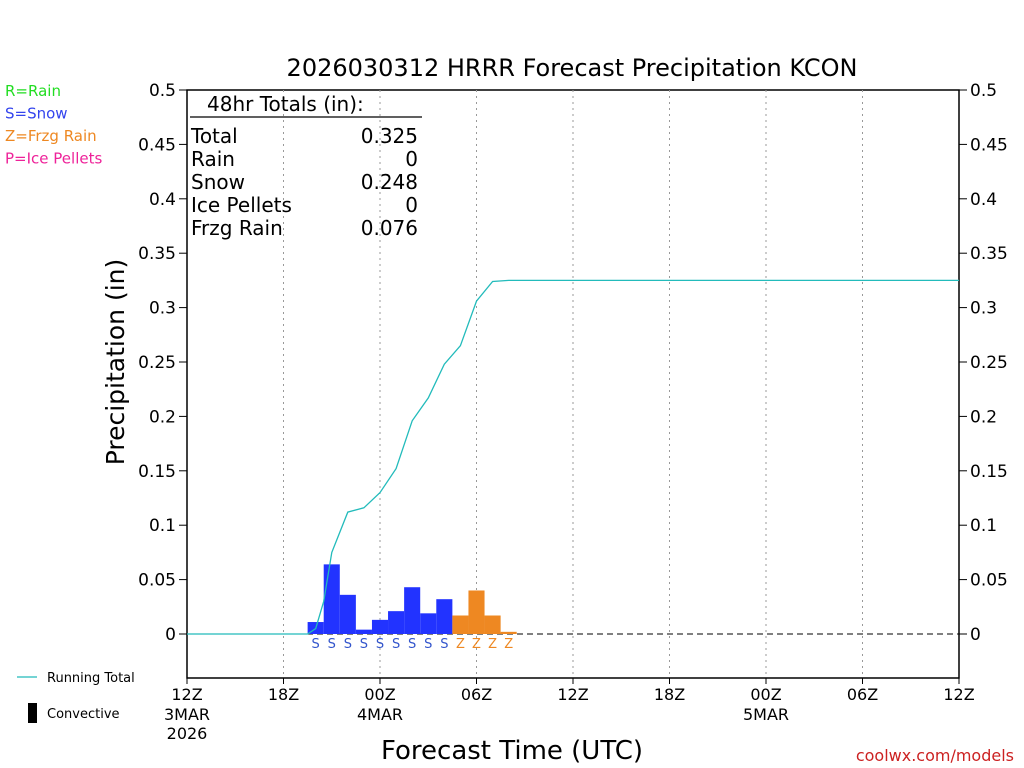 Image resolution: width=1024 pixels, height=768 pixels. What do you see at coordinates (162, 200) in the screenshot?
I see `y-tick-label-left: 0.4` at bounding box center [162, 200].